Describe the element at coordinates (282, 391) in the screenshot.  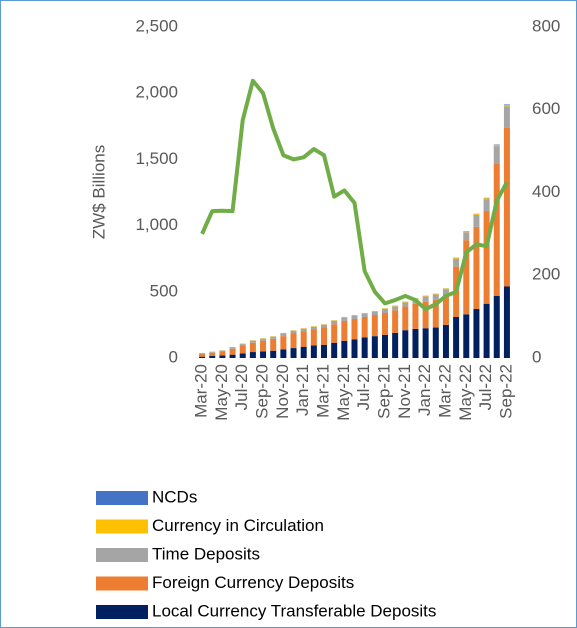
I see `x-tick-label: Nov-20` at that location.